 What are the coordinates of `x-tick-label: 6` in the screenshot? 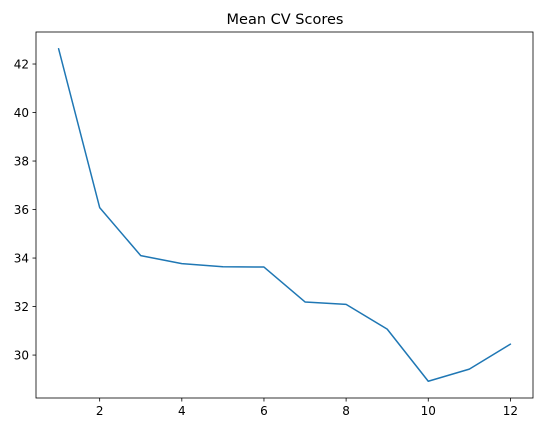 It's located at (264, 411).